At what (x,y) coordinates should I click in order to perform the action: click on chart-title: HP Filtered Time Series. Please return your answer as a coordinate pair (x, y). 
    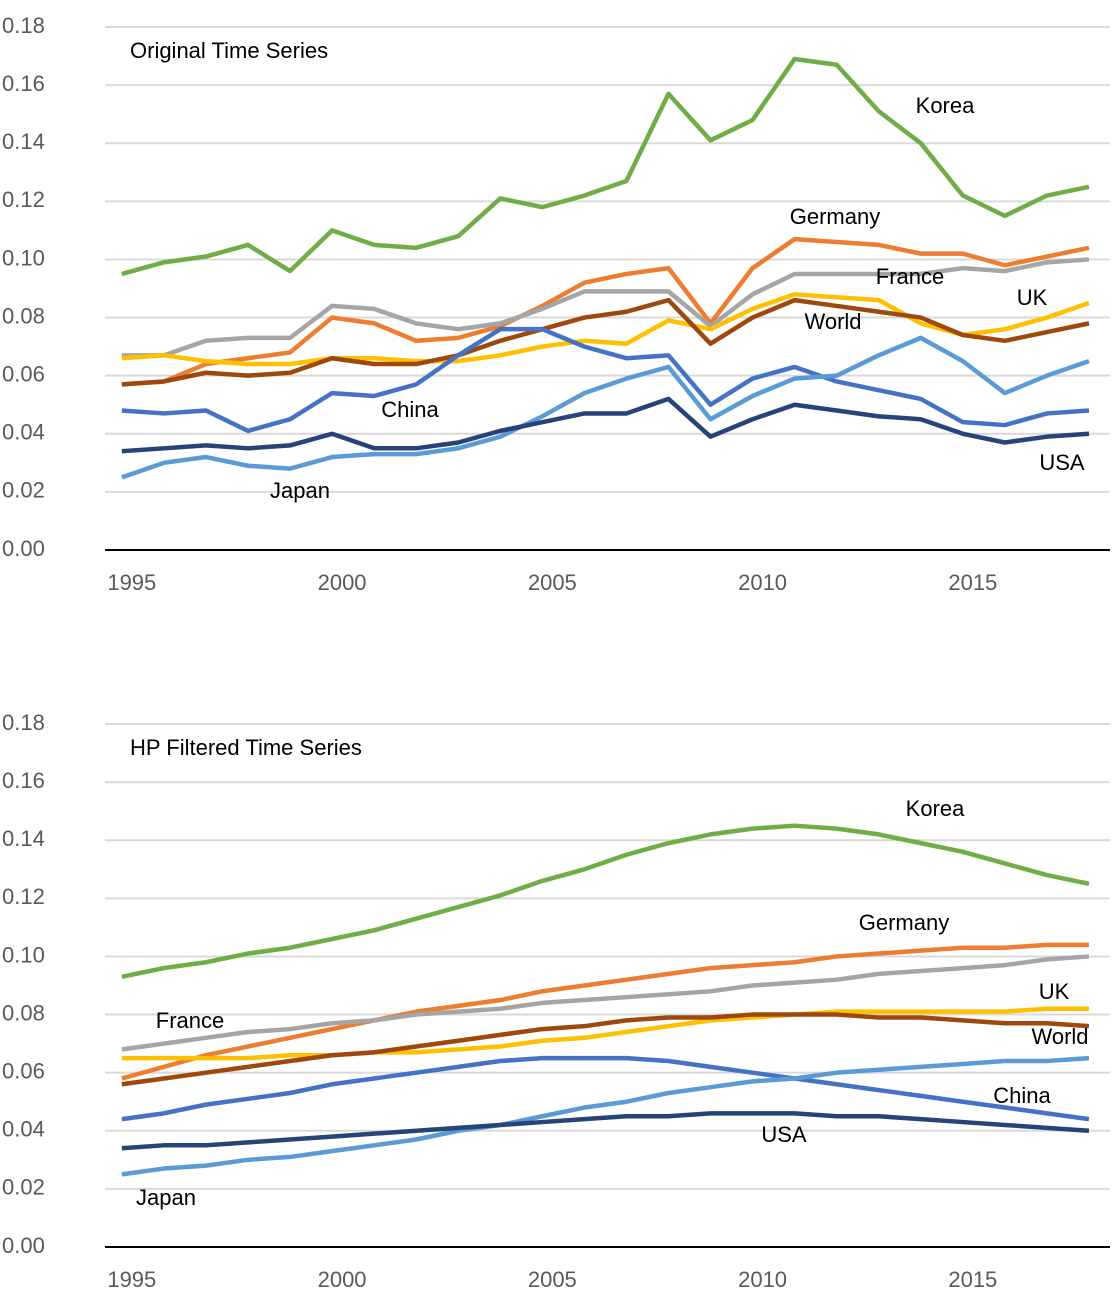
    Looking at the image, I should click on (246, 747).